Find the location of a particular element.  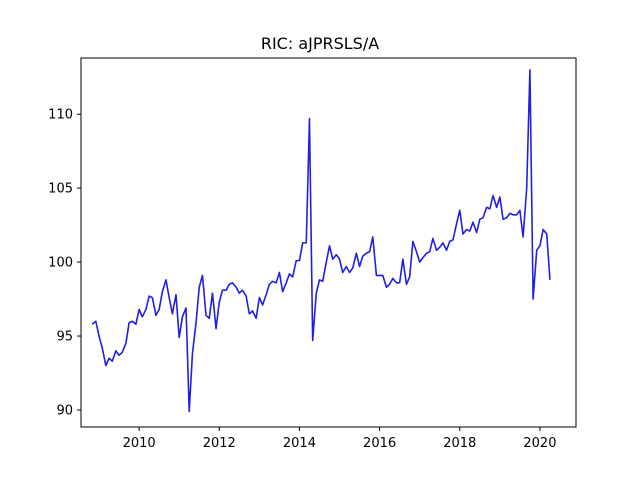

y-tick-label: 95 is located at coordinates (64, 337).